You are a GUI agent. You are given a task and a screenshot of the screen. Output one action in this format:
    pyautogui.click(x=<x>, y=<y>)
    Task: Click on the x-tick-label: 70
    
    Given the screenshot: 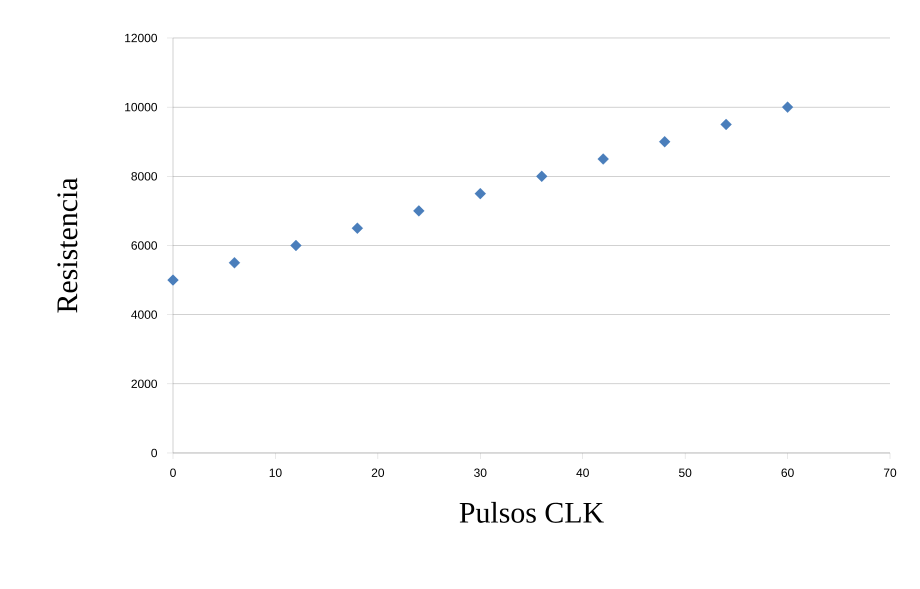 What is the action you would take?
    pyautogui.click(x=890, y=472)
    